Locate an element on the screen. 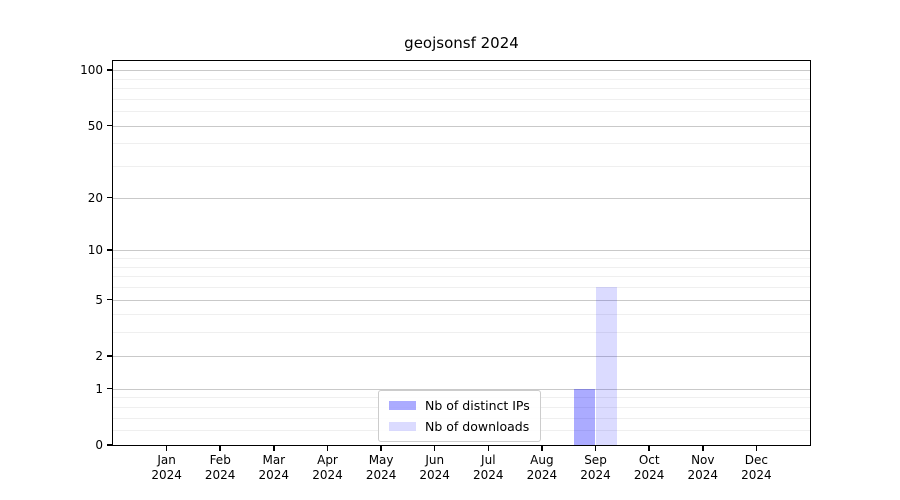 The image size is (900, 500). x-tick-month: Dec is located at coordinates (756, 460).